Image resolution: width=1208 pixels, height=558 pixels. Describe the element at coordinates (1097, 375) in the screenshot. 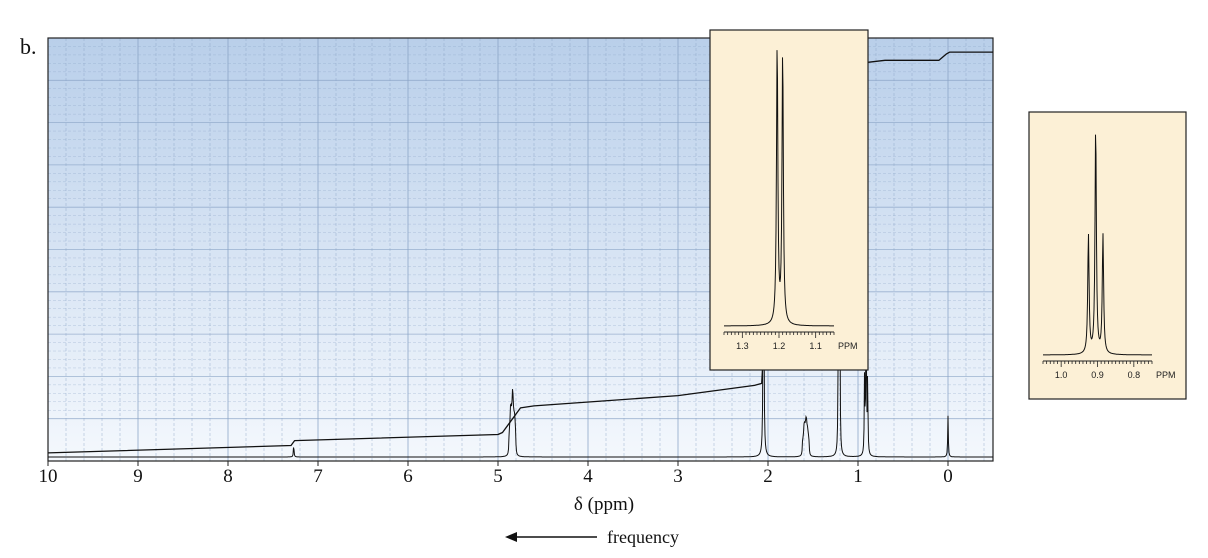

I see `inset-tick-label: 0.9` at that location.